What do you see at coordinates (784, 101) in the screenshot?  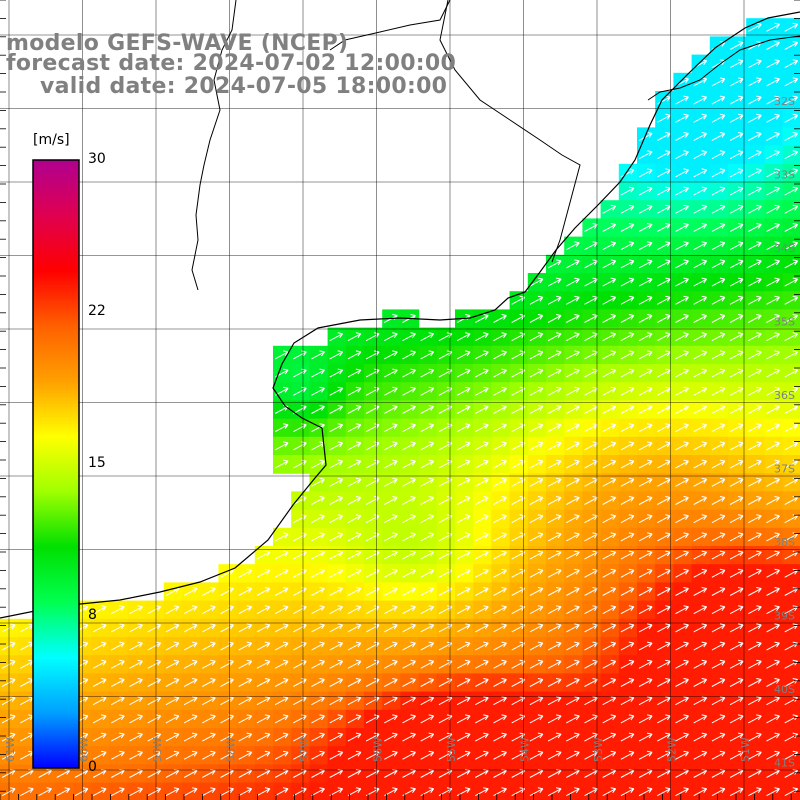 I see `lat-label: 32S` at bounding box center [784, 101].